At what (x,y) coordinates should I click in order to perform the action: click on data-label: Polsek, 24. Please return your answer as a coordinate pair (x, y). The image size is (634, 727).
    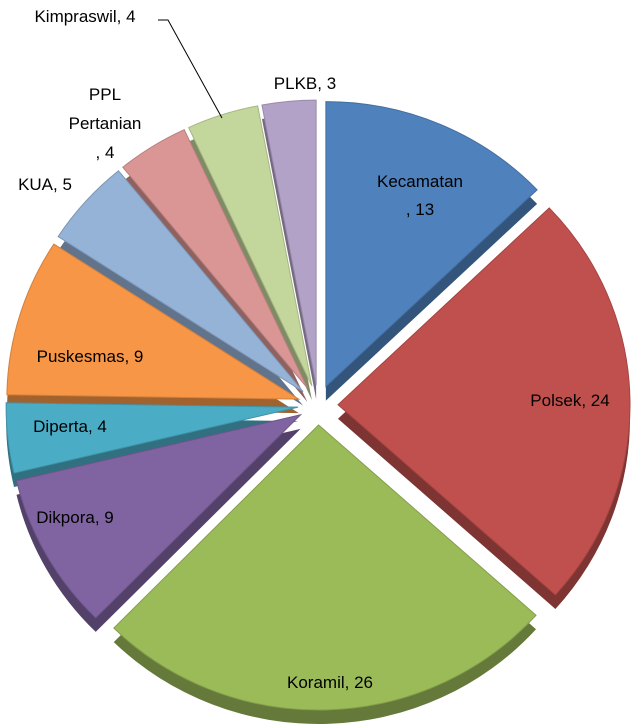
    Looking at the image, I should click on (569, 400).